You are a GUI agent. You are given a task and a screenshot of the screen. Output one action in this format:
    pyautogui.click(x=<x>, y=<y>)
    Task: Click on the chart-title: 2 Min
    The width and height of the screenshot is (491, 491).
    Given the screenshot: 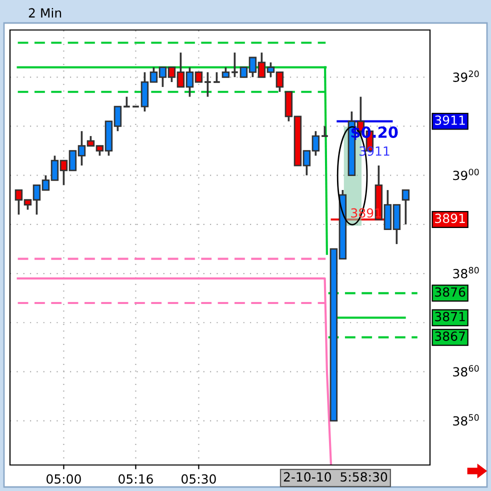 What is the action you would take?
    pyautogui.click(x=45, y=13)
    